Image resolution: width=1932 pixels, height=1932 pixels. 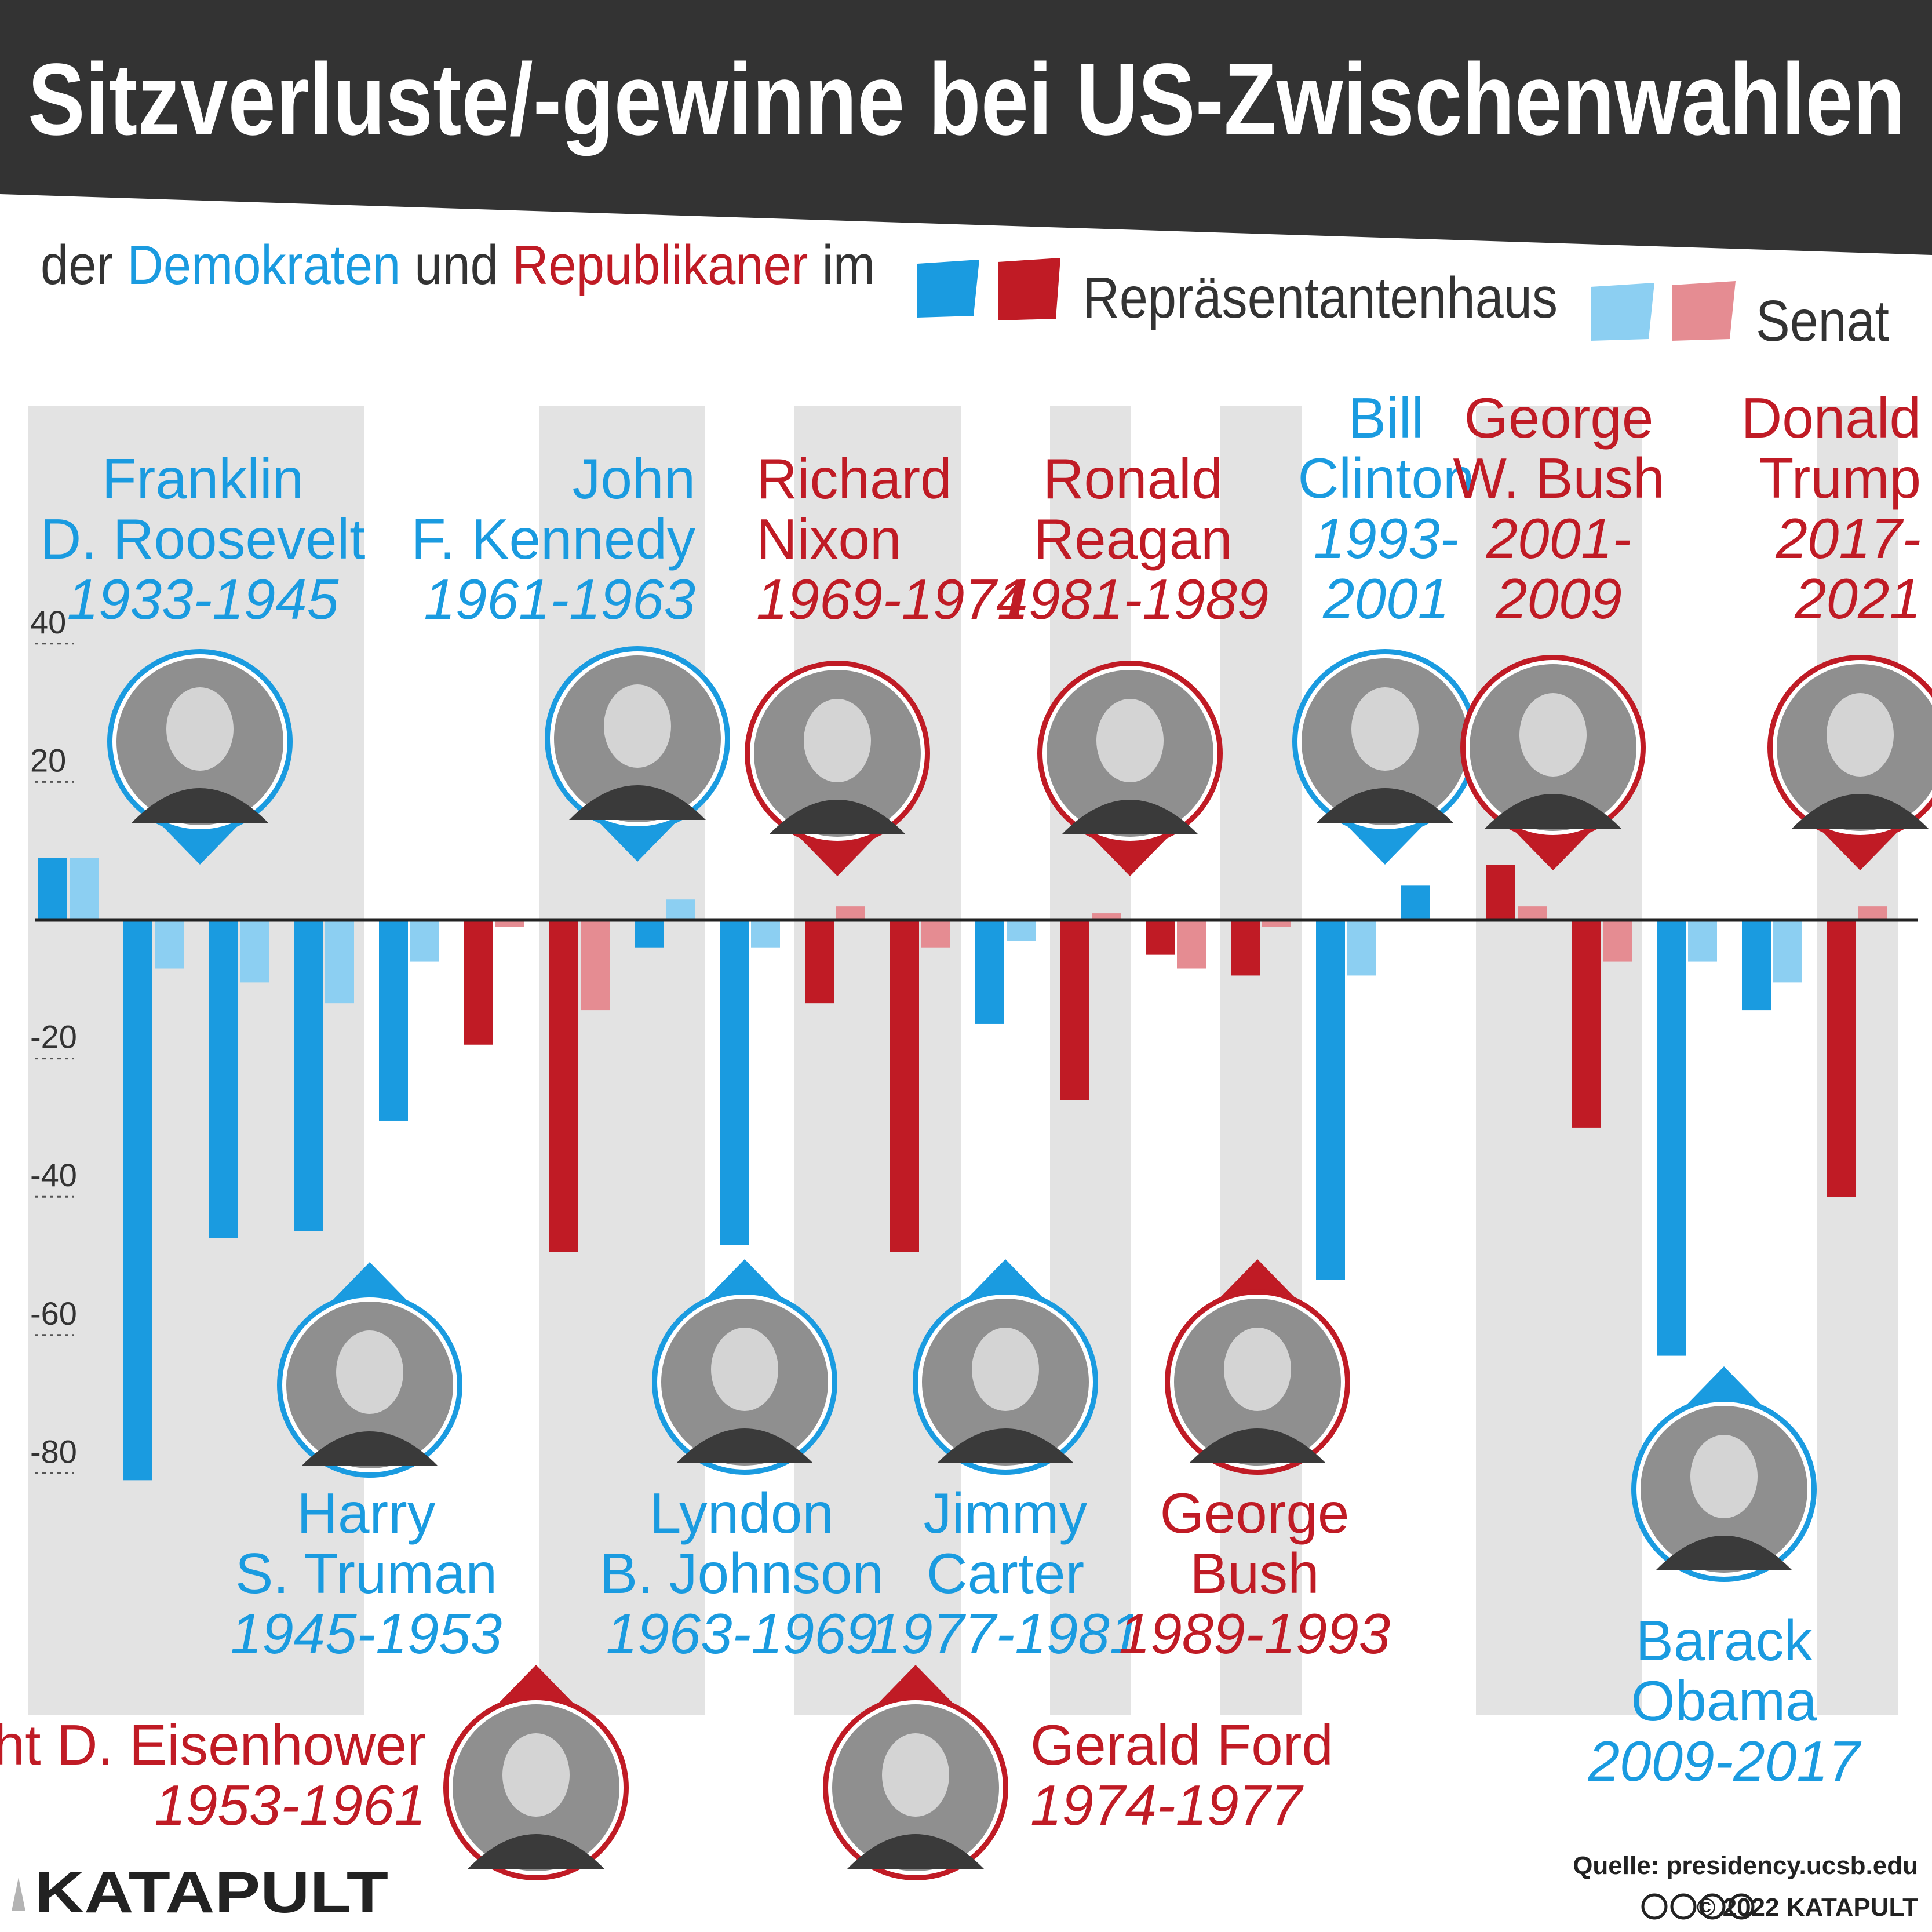 What do you see at coordinates (742, 1513) in the screenshot?
I see `president-name: Lyndon` at bounding box center [742, 1513].